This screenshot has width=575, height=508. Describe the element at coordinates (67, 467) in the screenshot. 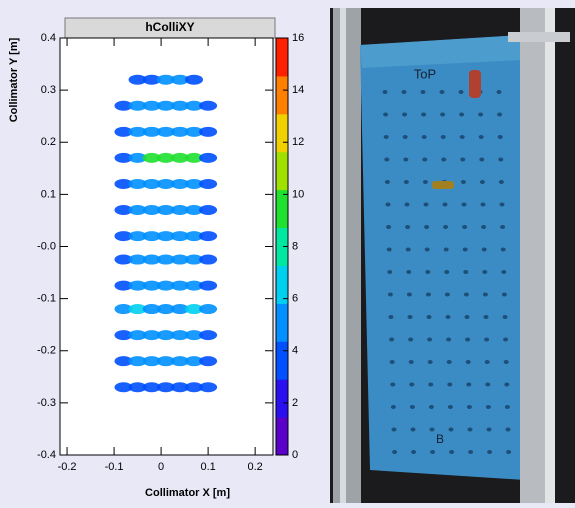

I see `x-tick-label: -0.2` at that location.